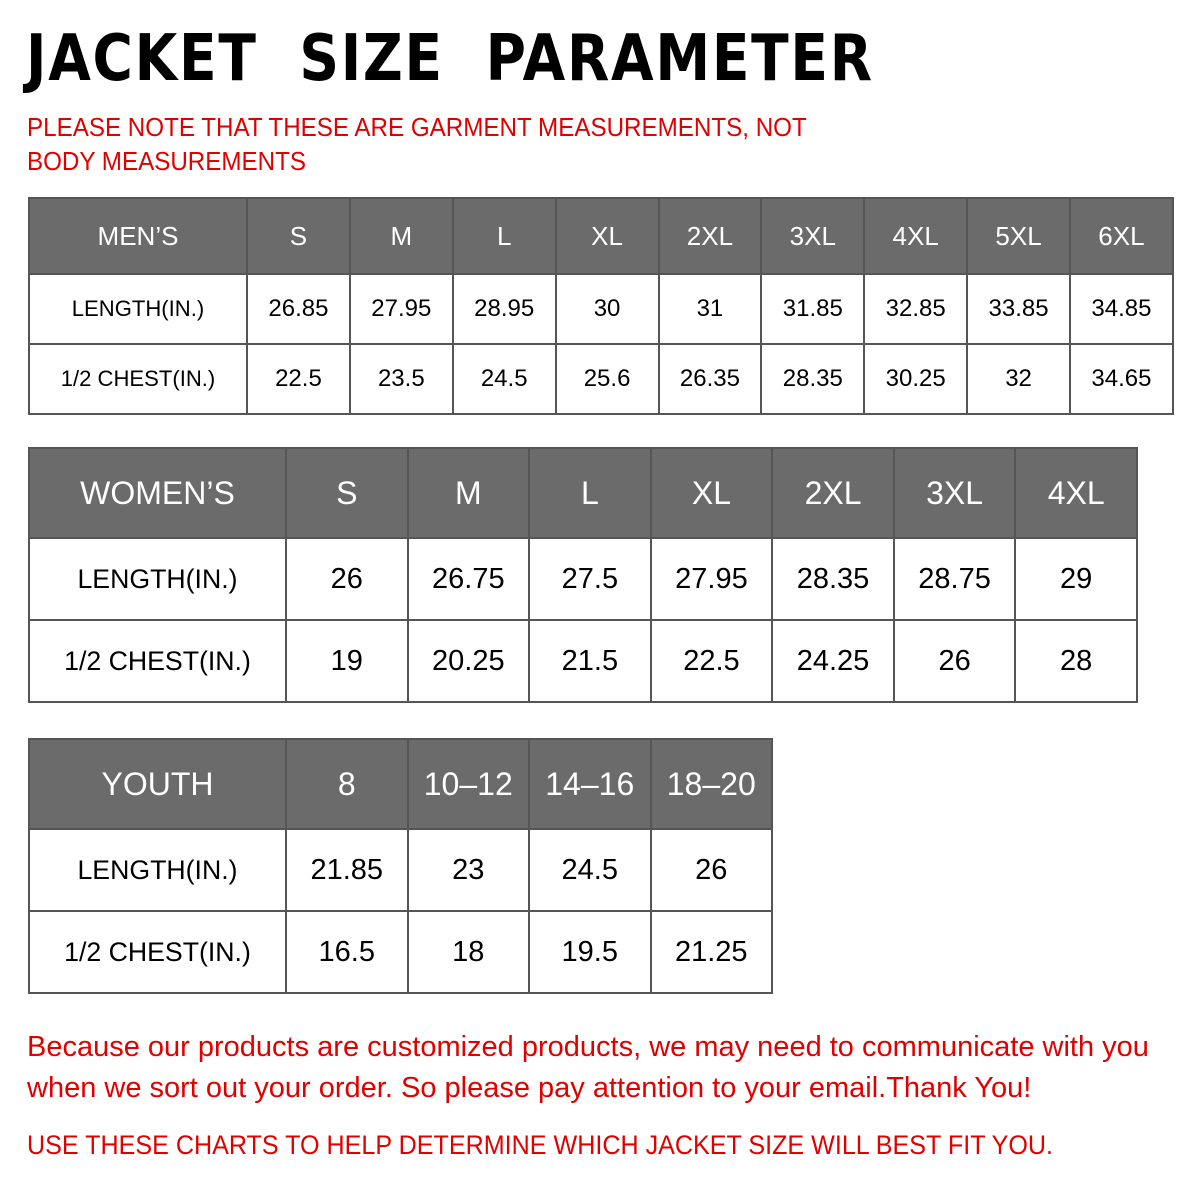 Image resolution: width=1200 pixels, height=1200 pixels. Describe the element at coordinates (1018, 379) in the screenshot. I see `measurement-cell: 32` at that location.